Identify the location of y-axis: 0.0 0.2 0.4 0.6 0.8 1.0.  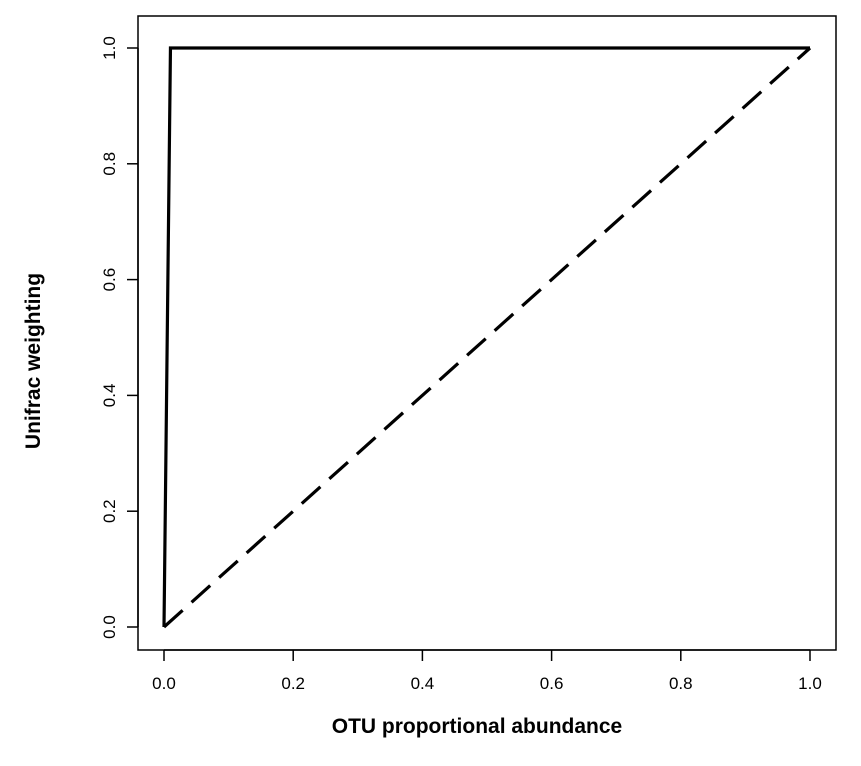
(119, 337).